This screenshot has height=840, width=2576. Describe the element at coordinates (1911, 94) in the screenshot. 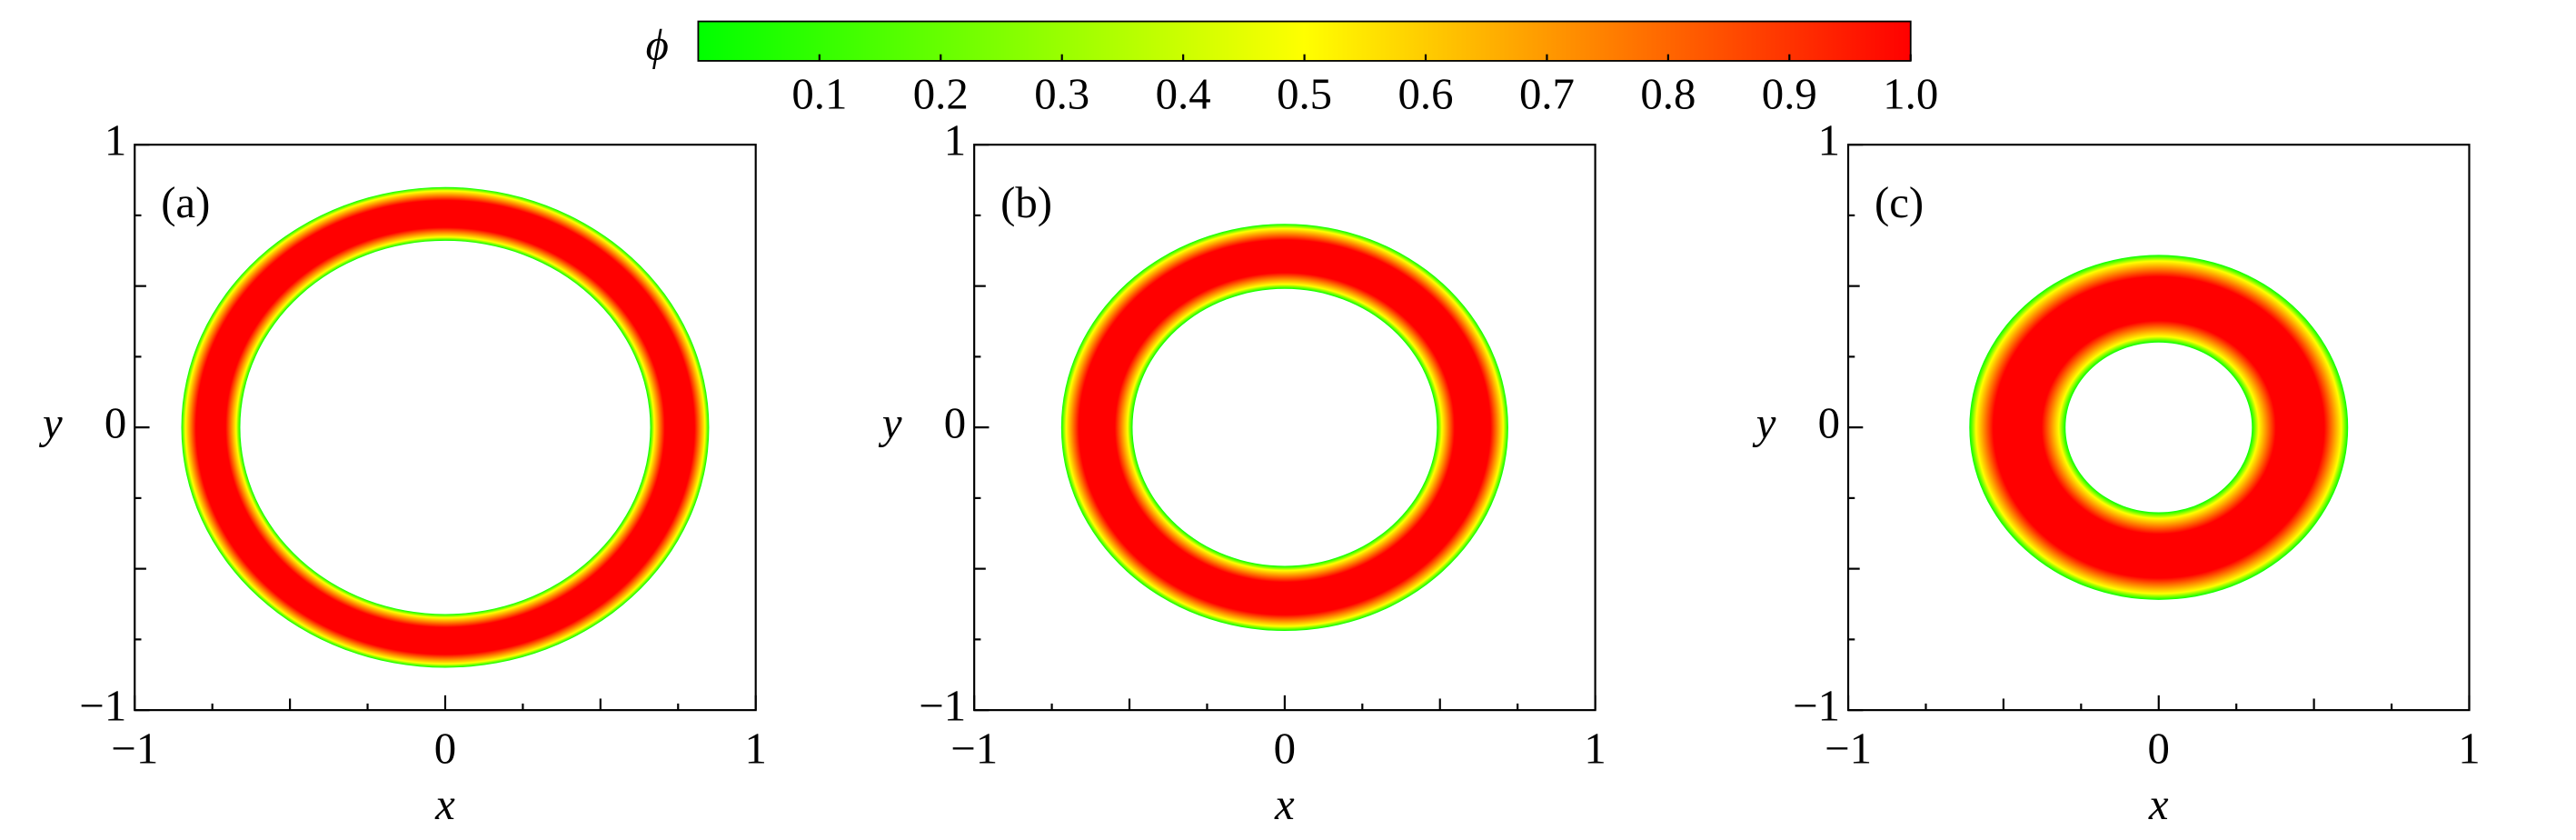

I see `colorbar-tick-label: 1.0` at that location.